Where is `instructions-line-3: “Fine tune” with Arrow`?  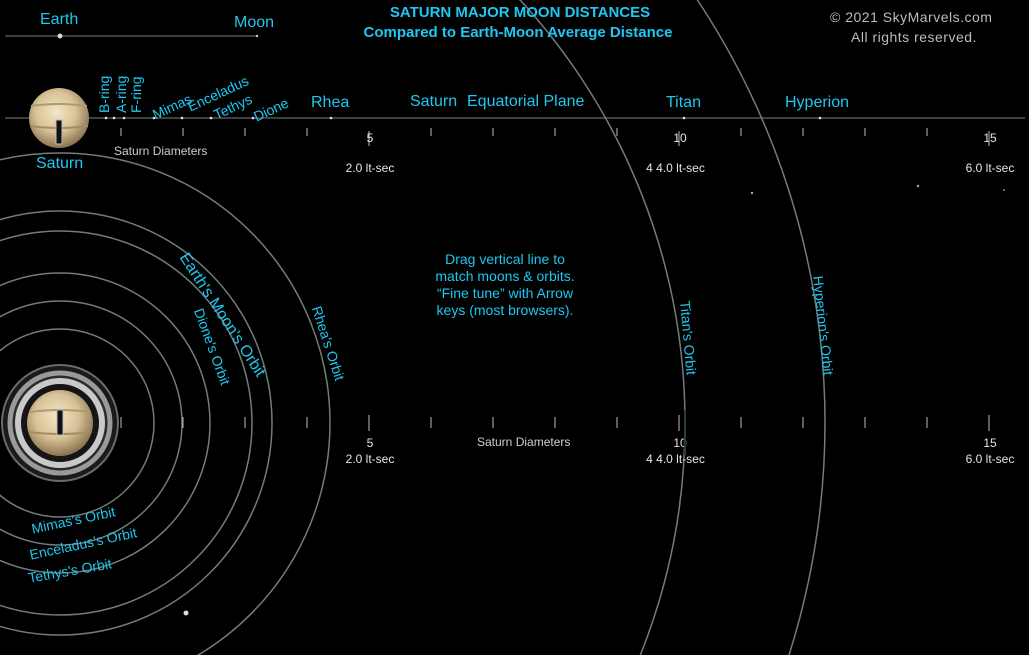 instructions-line-3: “Fine tune” with Arrow is located at coordinates (505, 293).